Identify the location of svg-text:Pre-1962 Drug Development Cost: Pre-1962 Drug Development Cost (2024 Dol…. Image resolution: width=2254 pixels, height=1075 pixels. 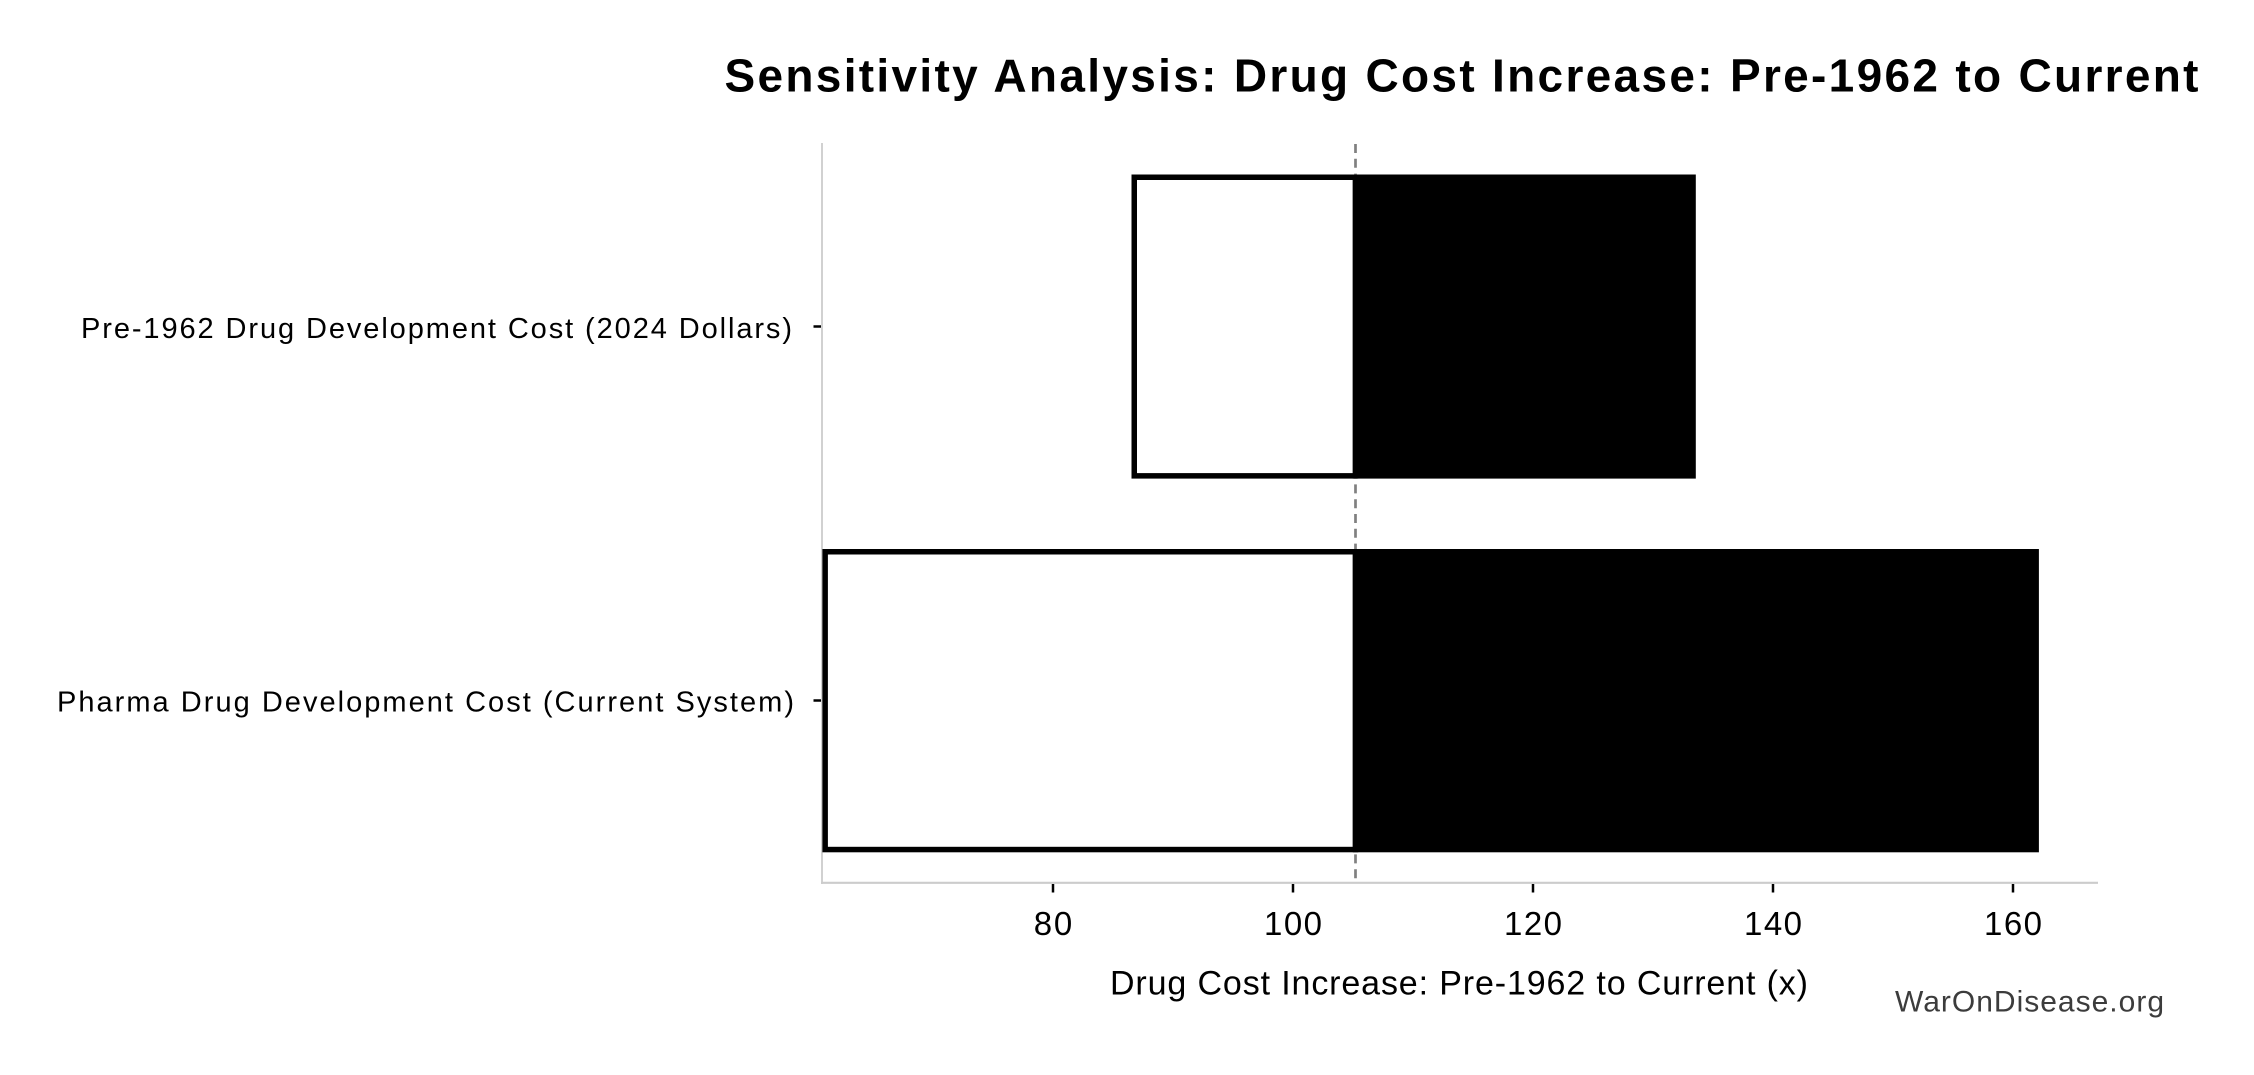
(436, 329).